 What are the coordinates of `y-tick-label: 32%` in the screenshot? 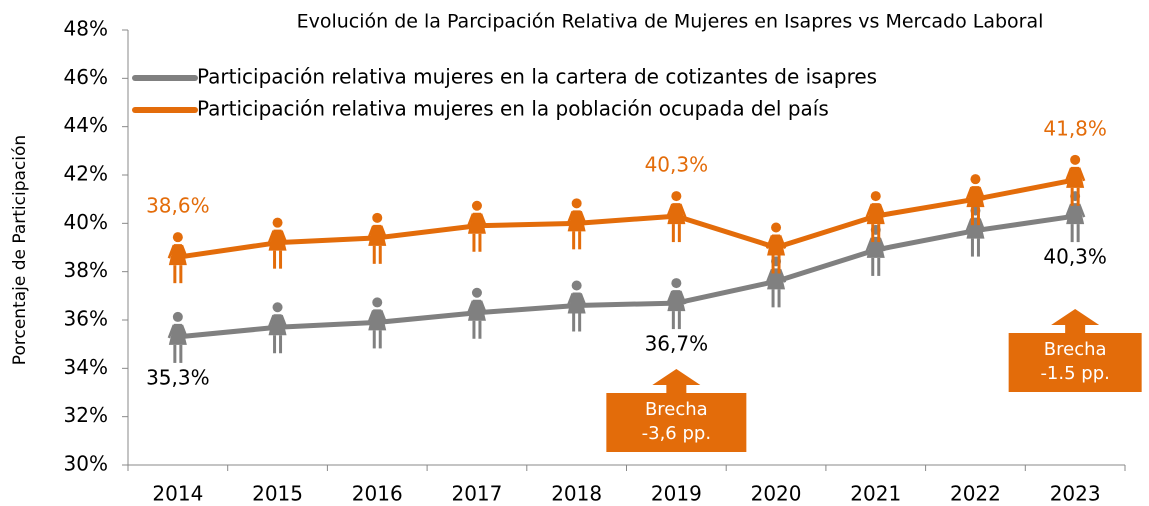 It's located at (86, 415).